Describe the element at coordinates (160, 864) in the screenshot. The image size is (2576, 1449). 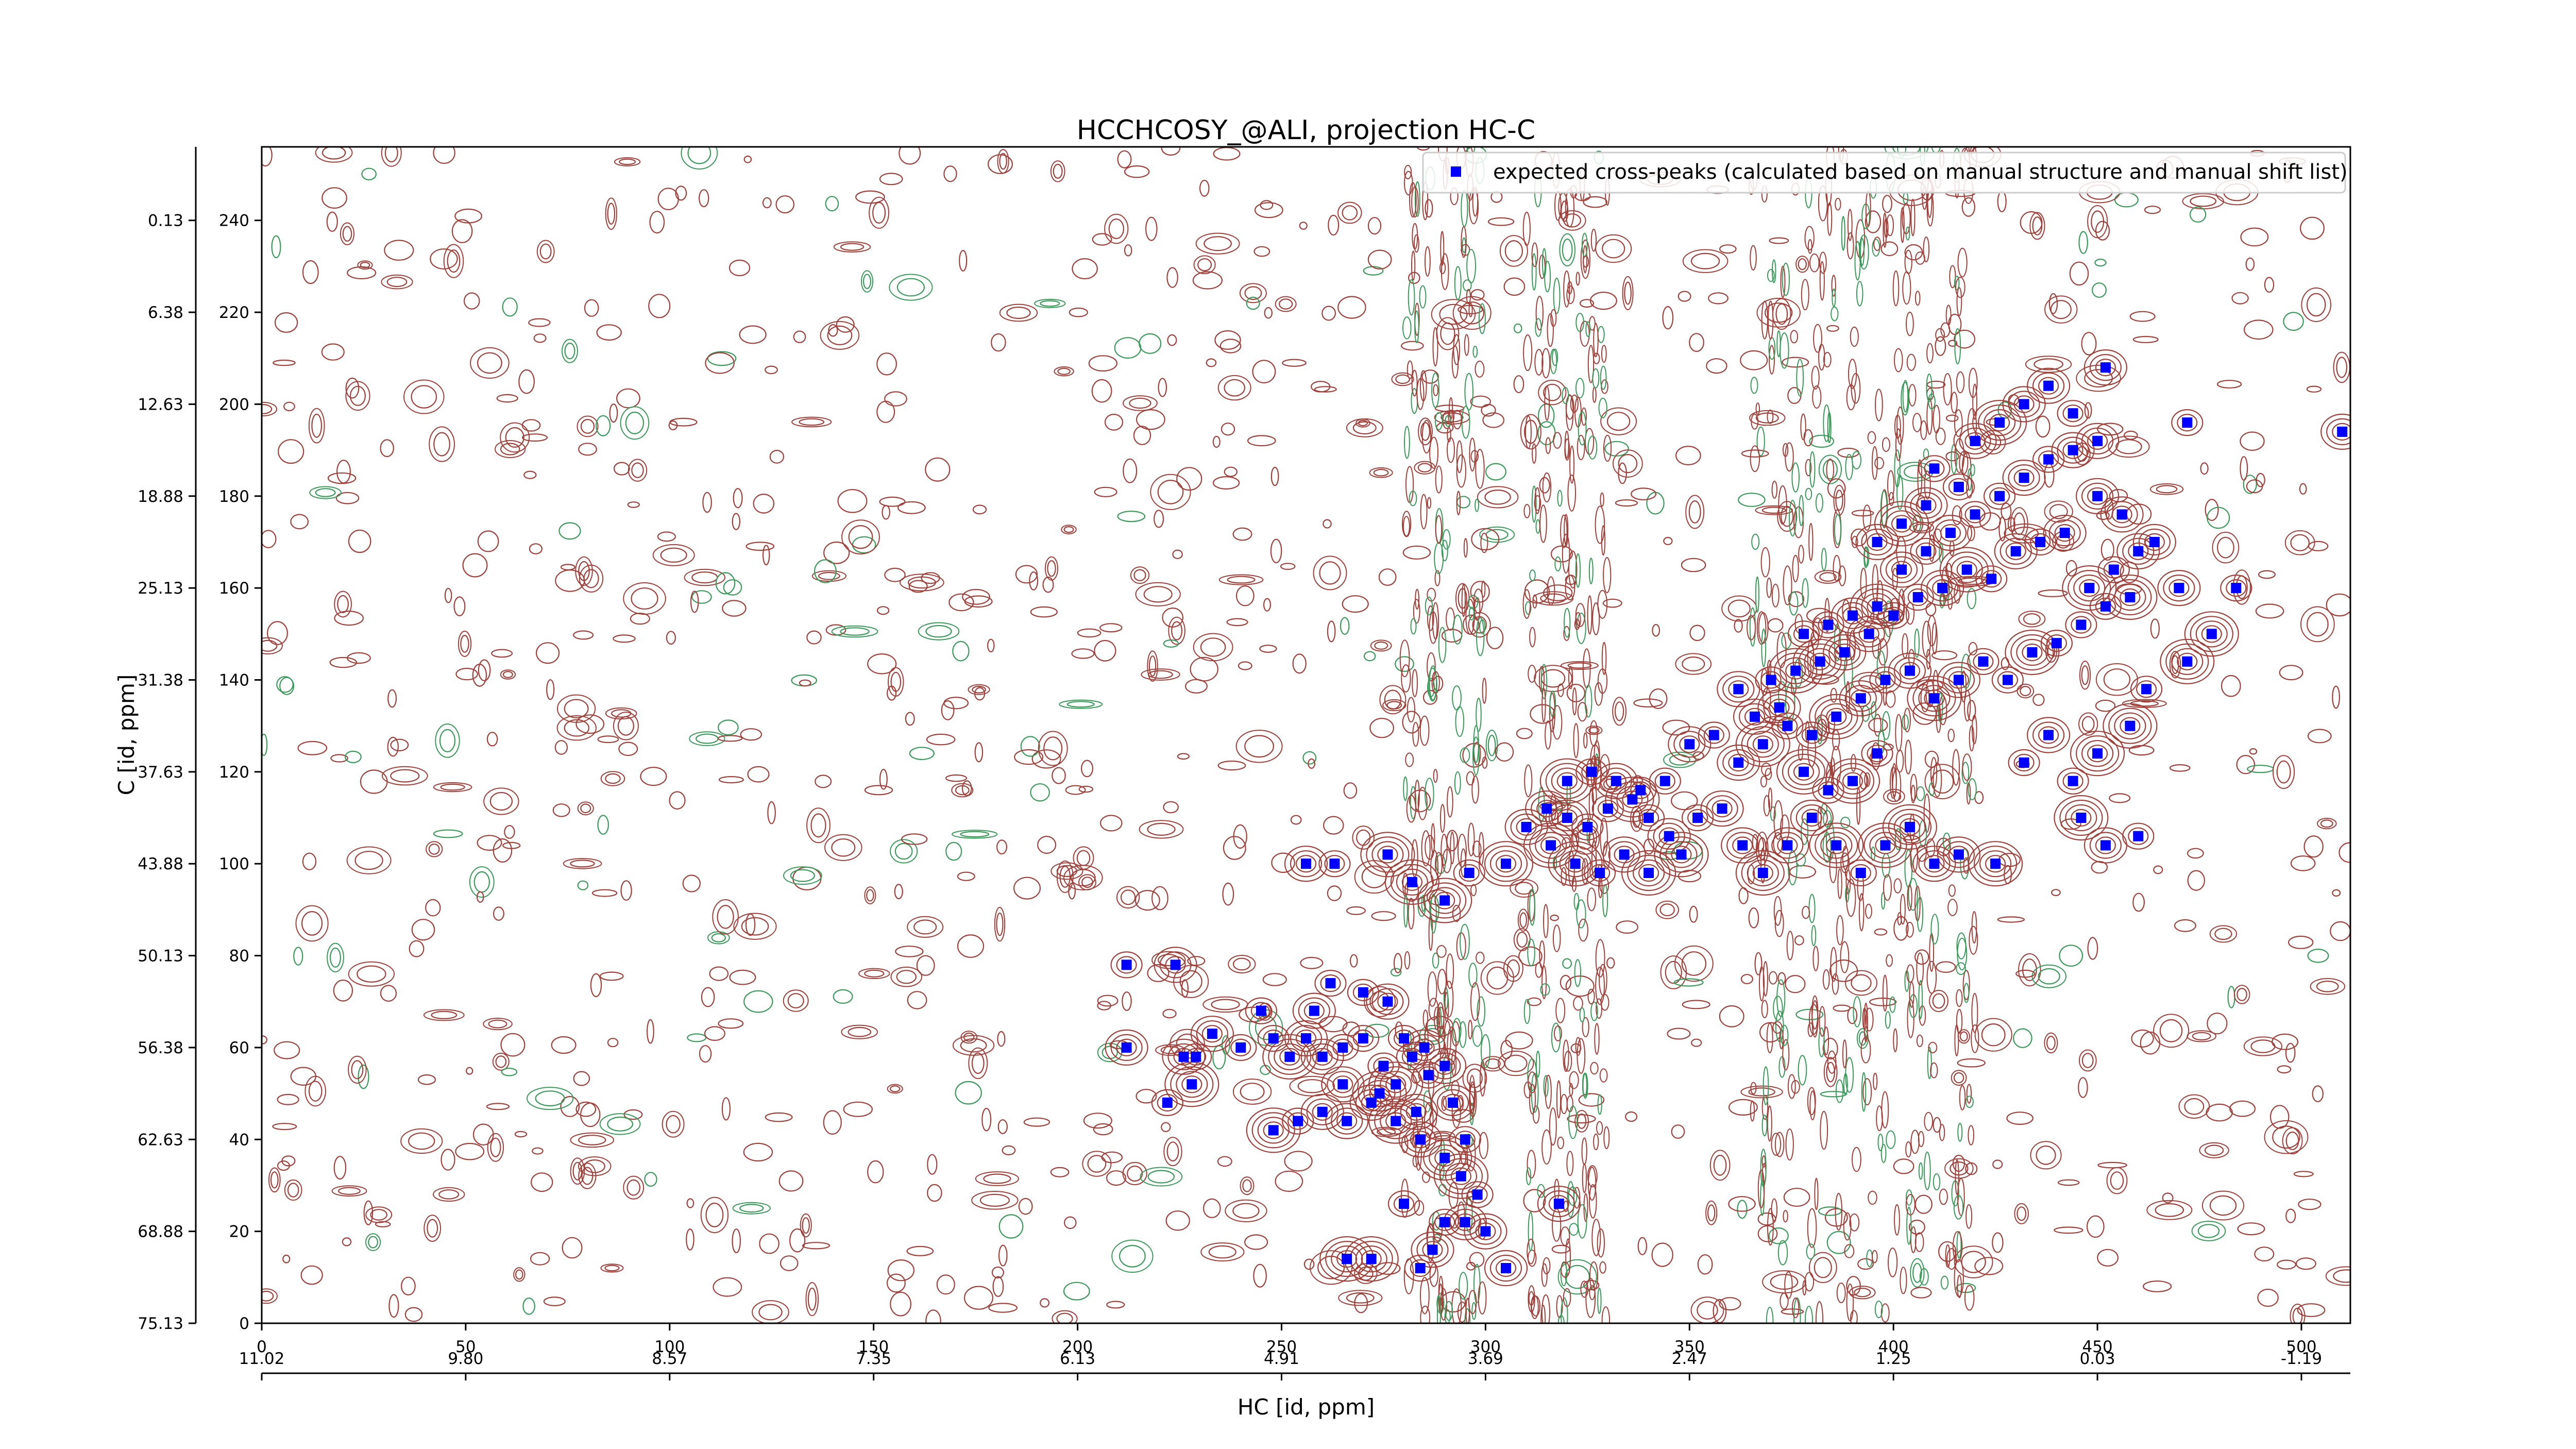
I see `y-ppm-tick-label: 43.88` at that location.